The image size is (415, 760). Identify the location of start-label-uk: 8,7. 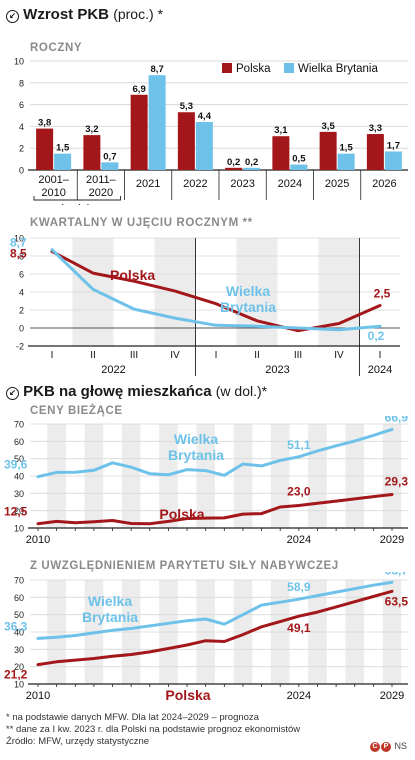
(18, 243).